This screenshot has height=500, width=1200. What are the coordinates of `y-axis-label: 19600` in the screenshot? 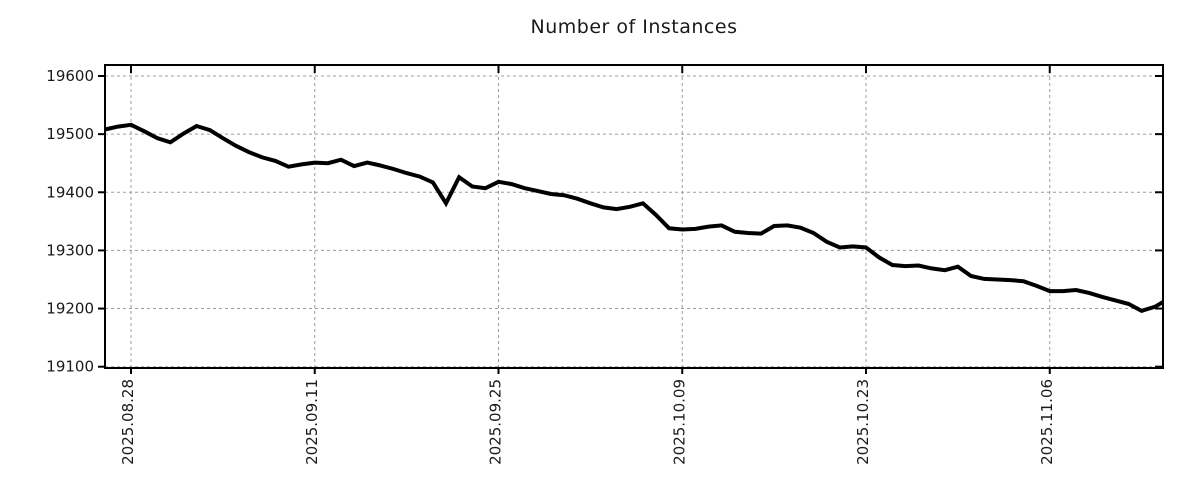 It's located at (70, 76).